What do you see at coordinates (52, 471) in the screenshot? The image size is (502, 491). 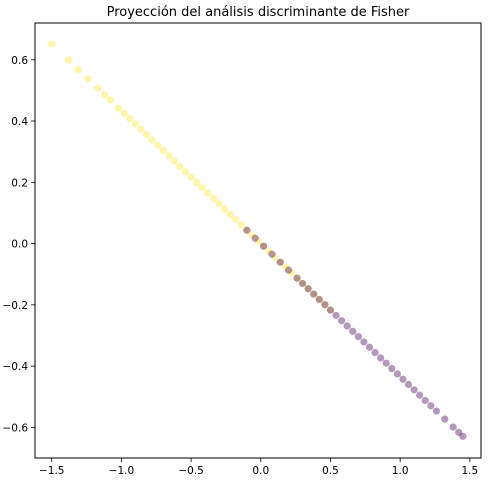 I see `x-tick-label: −1.5` at bounding box center [52, 471].